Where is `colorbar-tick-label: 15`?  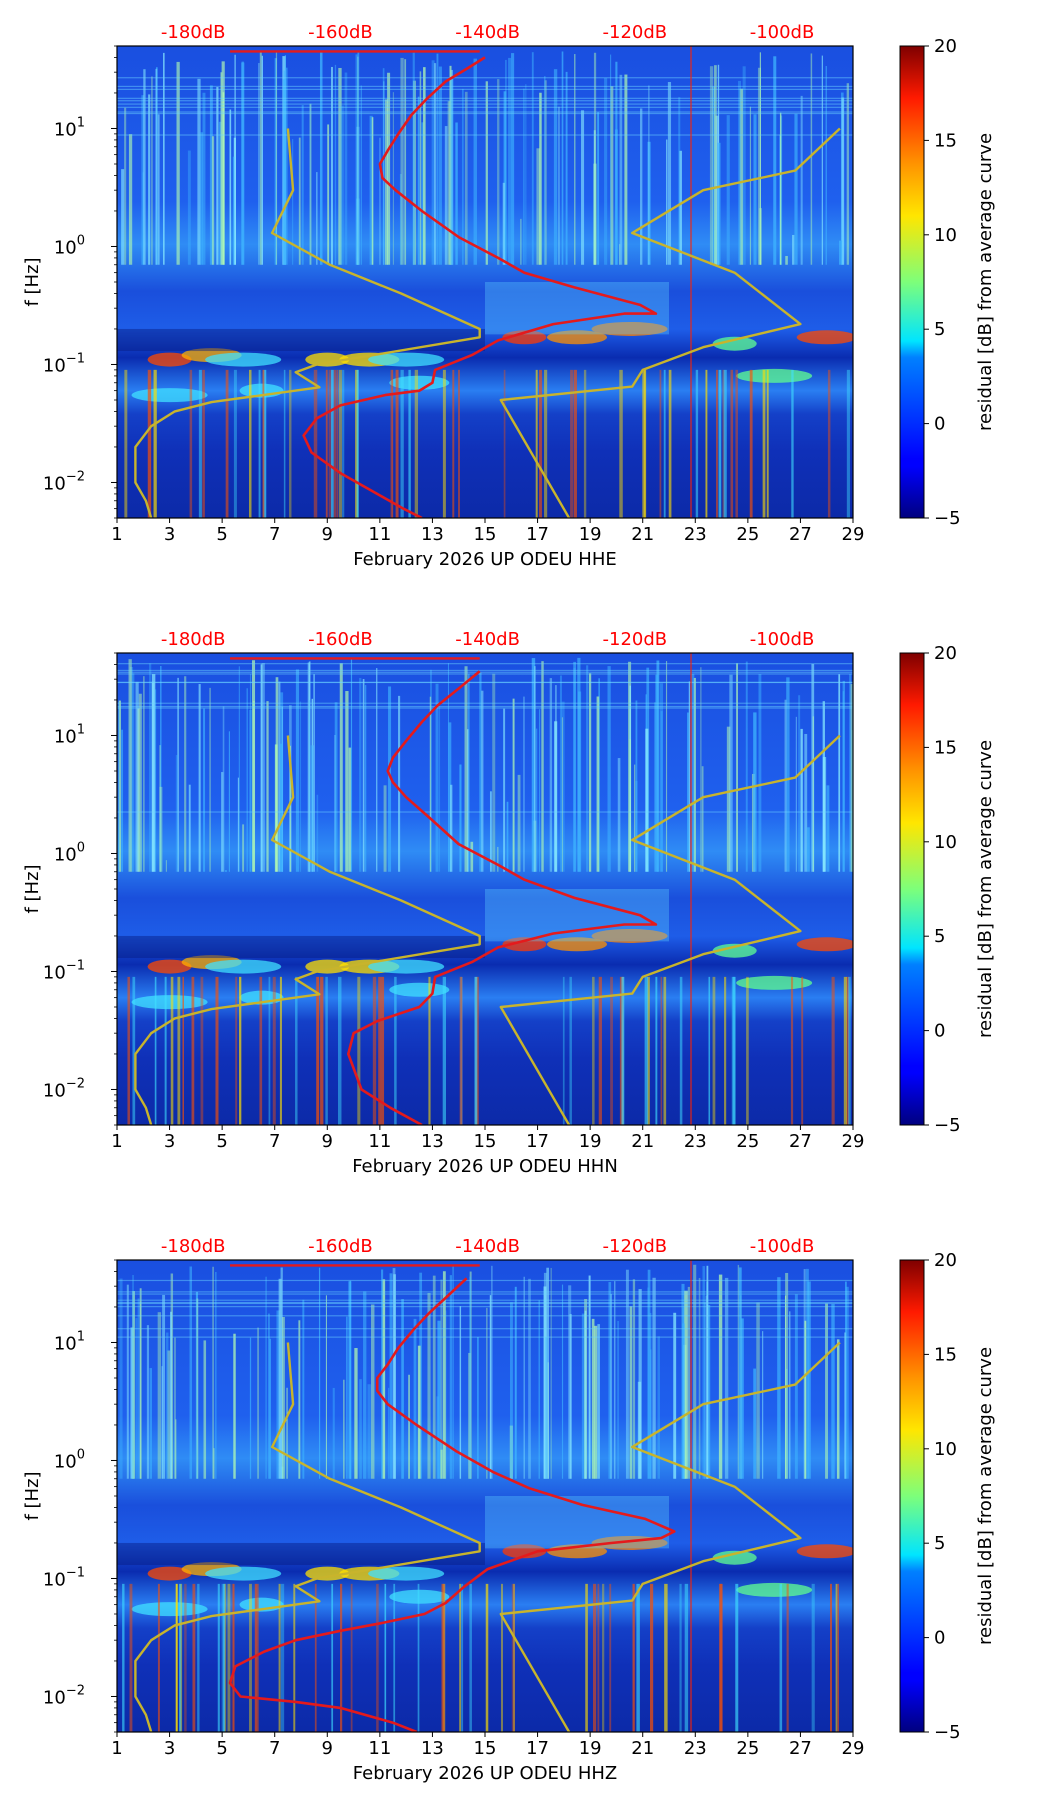 colorbar-tick-label: 15 is located at coordinates (945, 747).